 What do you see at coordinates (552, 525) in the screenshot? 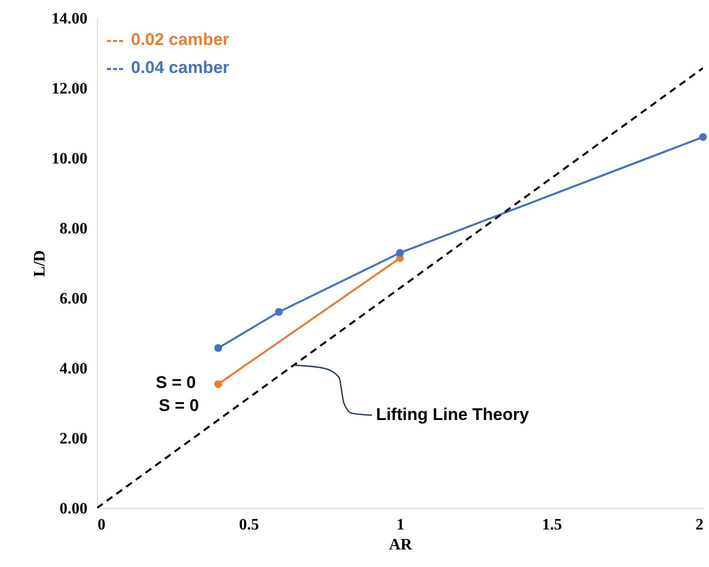
I see `x-tick-label: 1.5` at bounding box center [552, 525].